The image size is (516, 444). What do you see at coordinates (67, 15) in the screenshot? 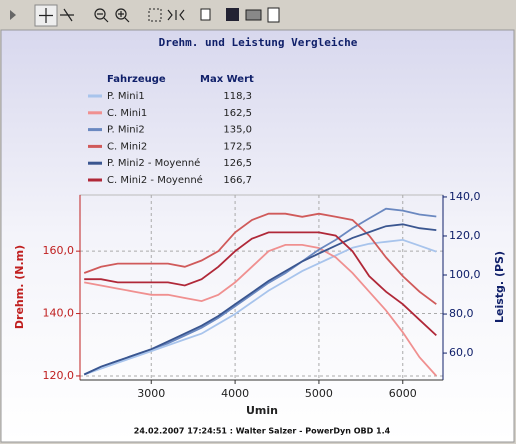
I see `zoom-icon` at bounding box center [67, 15].